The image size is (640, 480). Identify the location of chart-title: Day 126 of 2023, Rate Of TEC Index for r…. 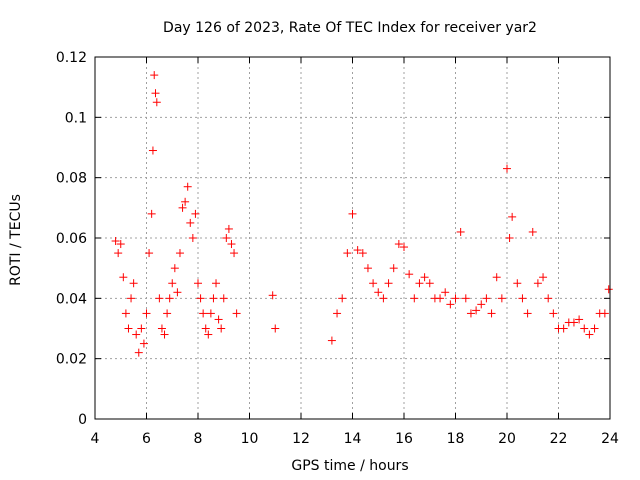
(350, 28).